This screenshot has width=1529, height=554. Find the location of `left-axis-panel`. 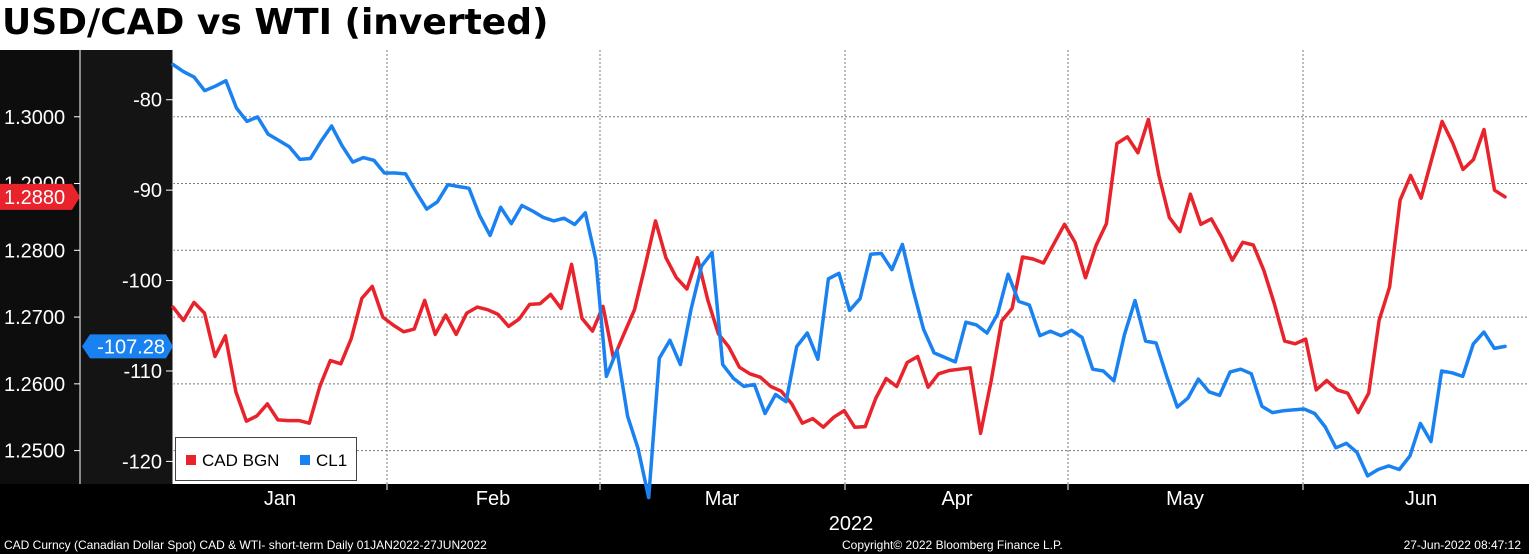

left-axis-panel is located at coordinates (40, 267).